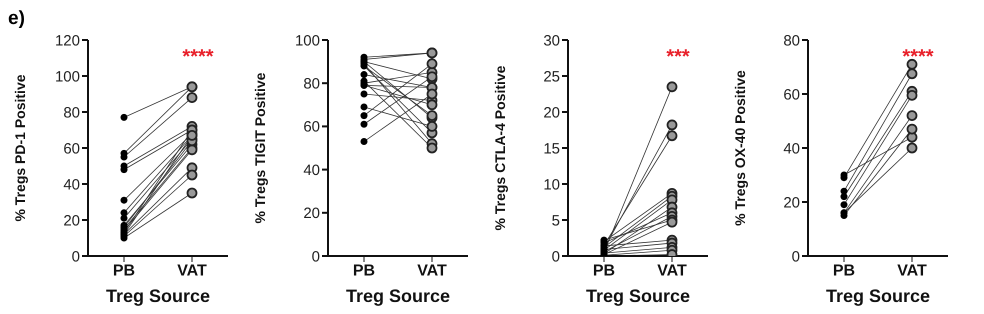  Describe the element at coordinates (20, 148) in the screenshot. I see `y-axis-title: % Tregs PD-1 Positive` at that location.